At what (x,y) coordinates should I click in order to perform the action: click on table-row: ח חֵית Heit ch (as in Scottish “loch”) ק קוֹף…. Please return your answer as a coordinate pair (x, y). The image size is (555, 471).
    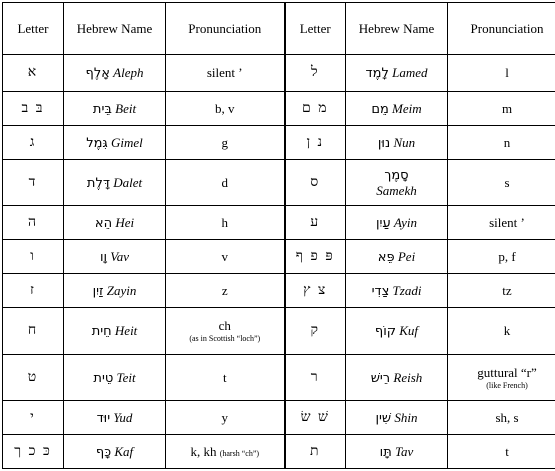
    Looking at the image, I should click on (278, 331).